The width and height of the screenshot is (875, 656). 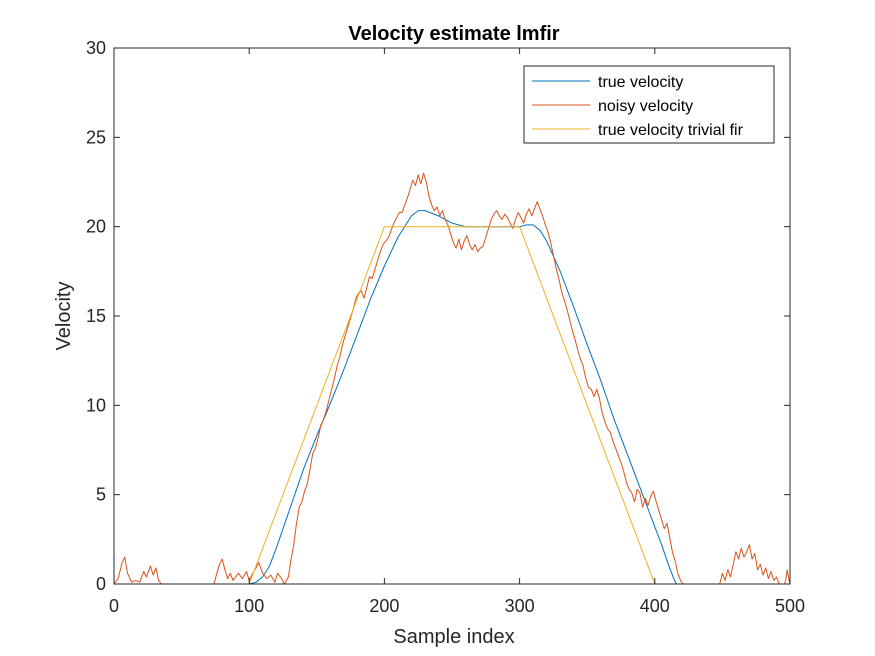 I want to click on legend-label-2: noisy velocity, so click(x=645, y=106).